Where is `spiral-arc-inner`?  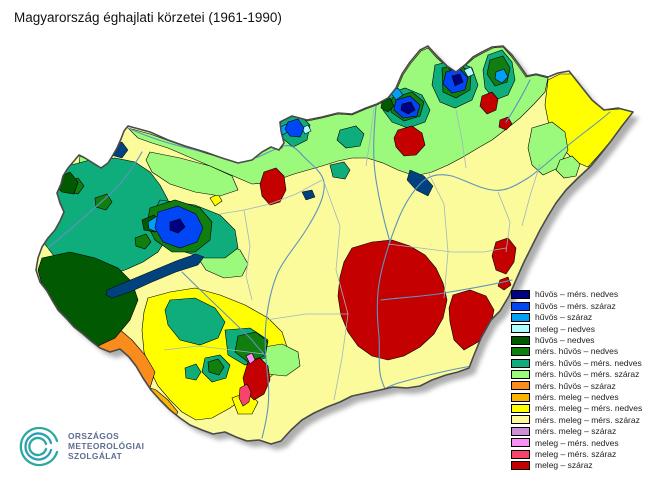
spiral-arc-inner is located at coordinates (38, 446).